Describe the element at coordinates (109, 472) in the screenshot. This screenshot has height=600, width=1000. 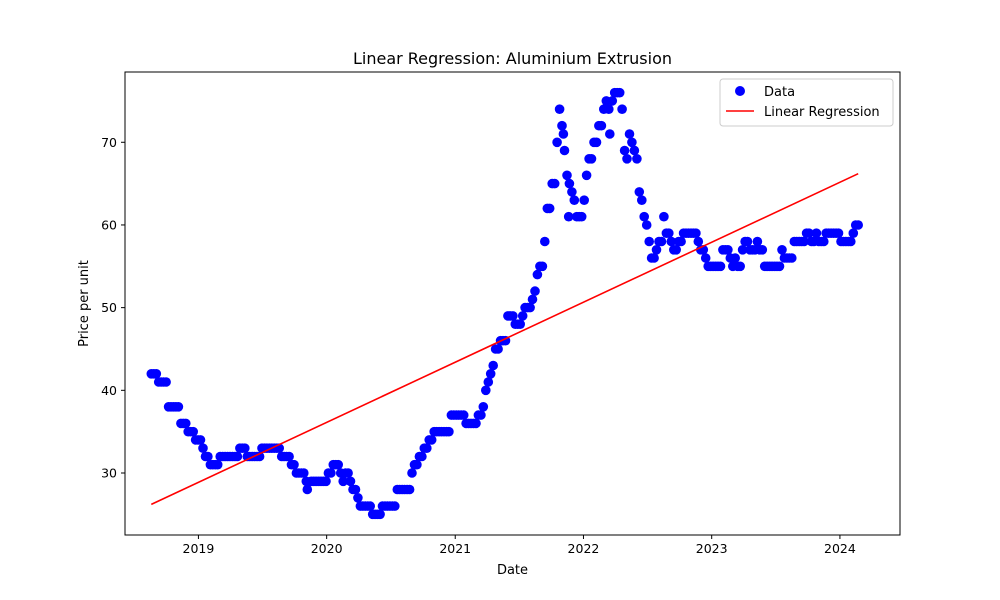
I see `y-tick-label: 30` at that location.